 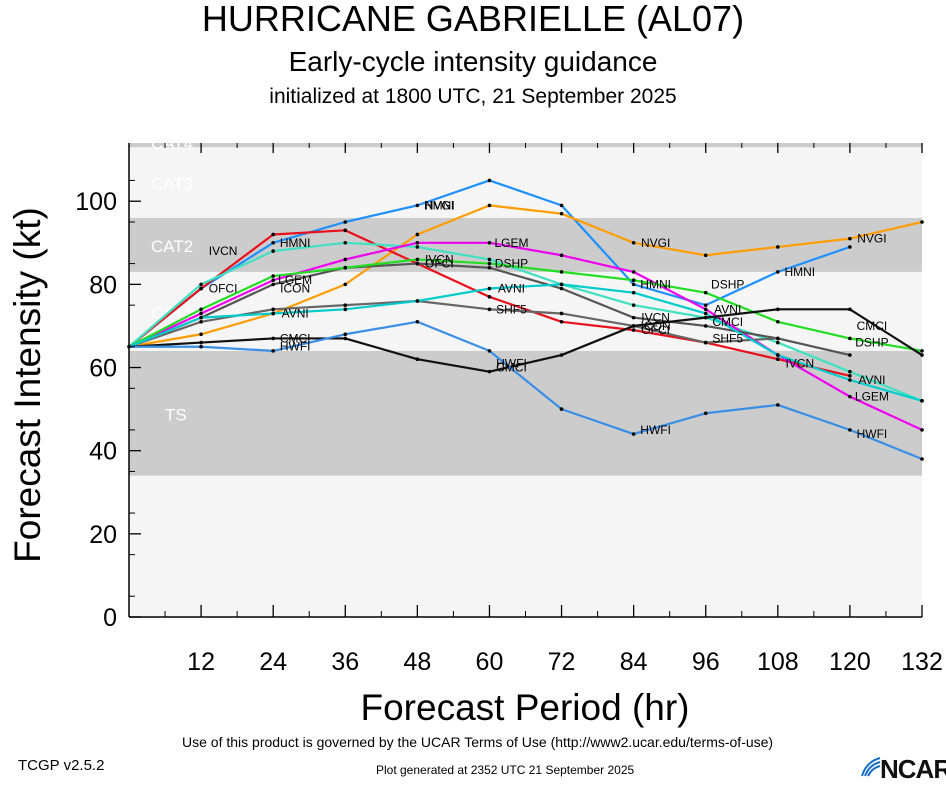 I want to click on x-tick-label-24: 24, so click(x=273, y=662).